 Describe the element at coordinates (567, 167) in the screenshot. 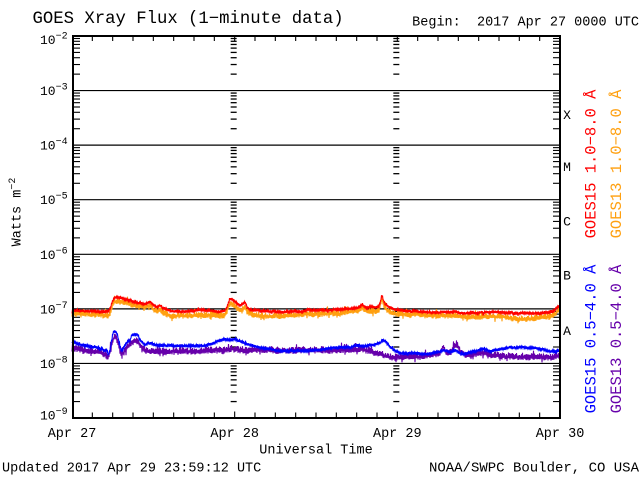

I see `svg-text: M` at that location.